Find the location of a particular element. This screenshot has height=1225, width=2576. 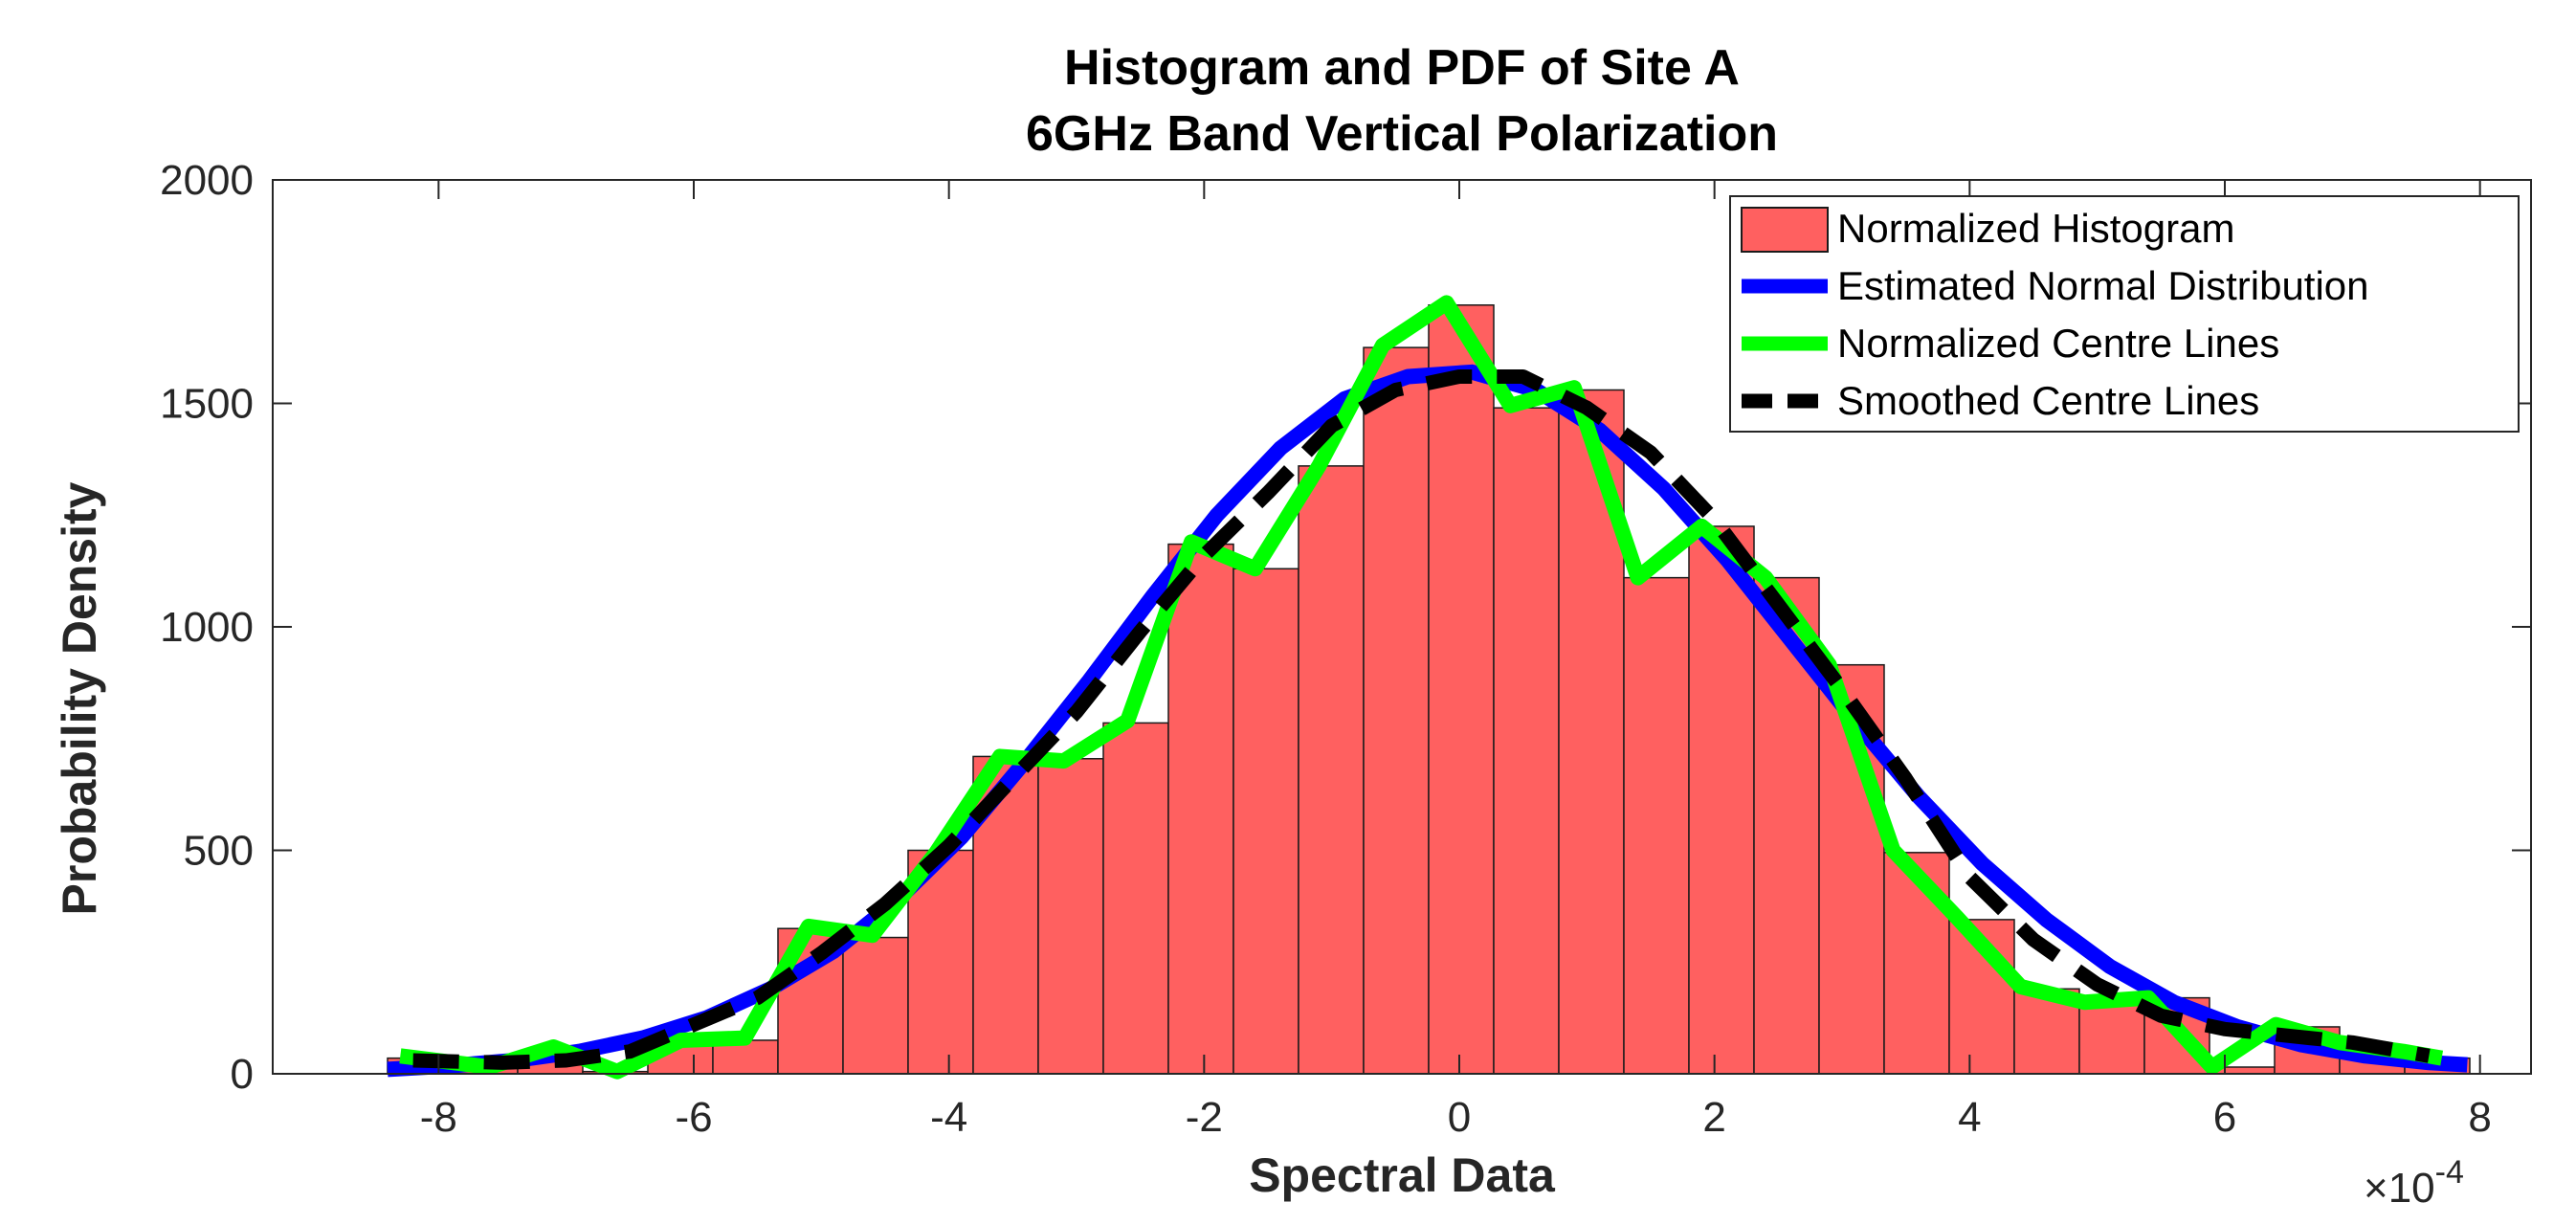

y-tick-label: 1000 is located at coordinates (207, 628).